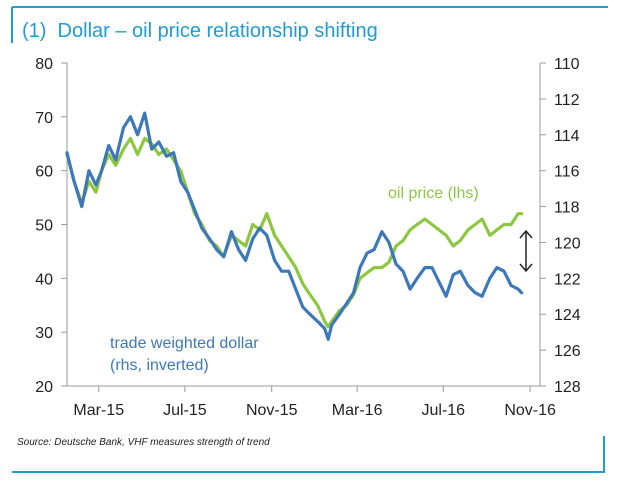 This screenshot has height=490, width=630. I want to click on x-axis-ticks: Mar-15 Jul-15 Nov-15 Mar-16 Jul-16 Nov-16, so click(314, 402).